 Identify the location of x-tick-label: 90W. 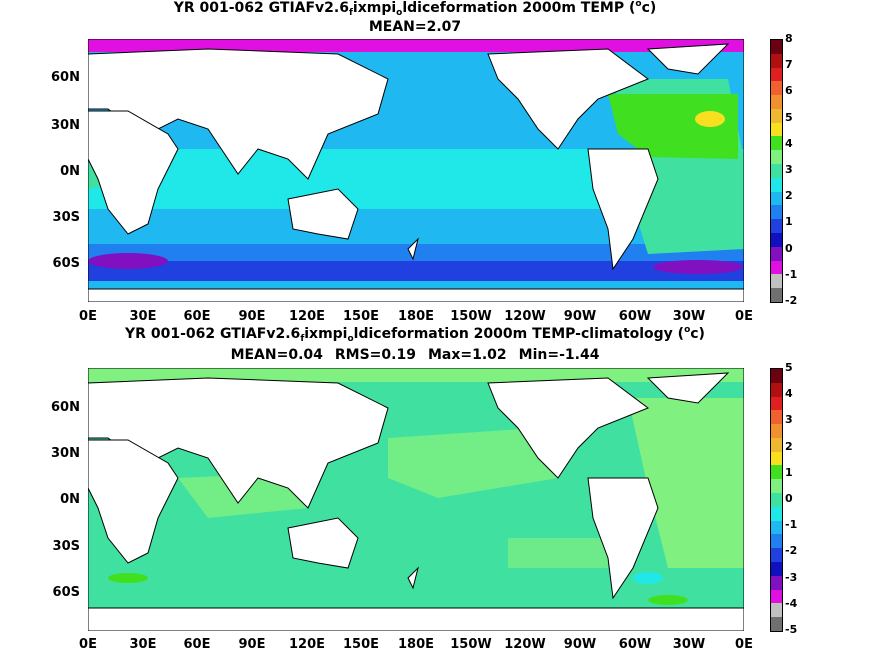
(580, 316).